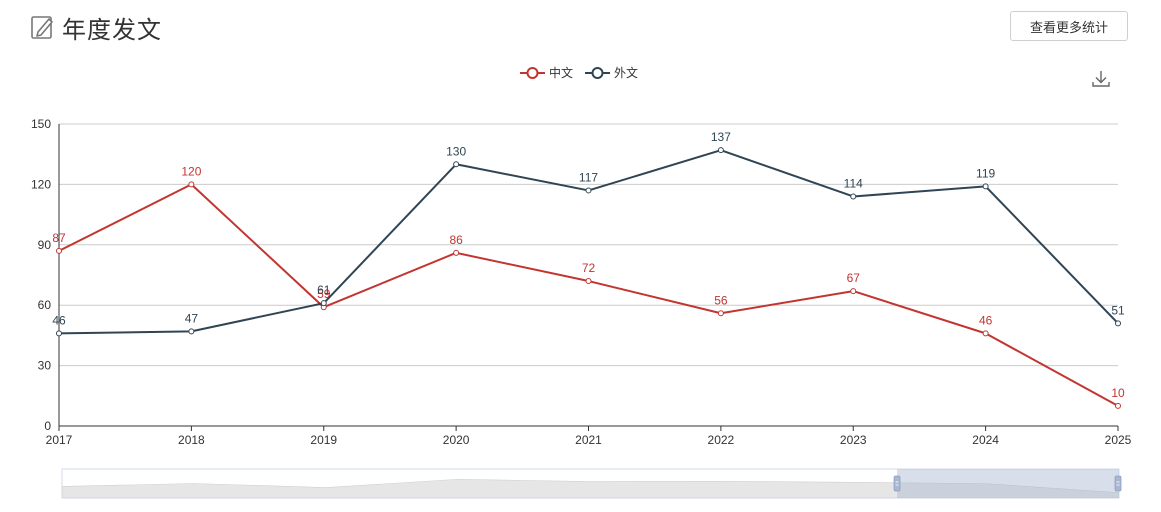 Image resolution: width=1161 pixels, height=512 pixels. What do you see at coordinates (47, 426) in the screenshot?
I see `y-tick-label: 0` at bounding box center [47, 426].